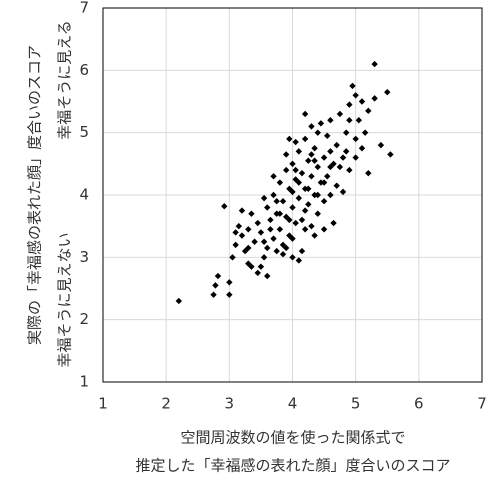  What do you see at coordinates (84, 70) in the screenshot?
I see `y-tick-label: 6` at bounding box center [84, 70].